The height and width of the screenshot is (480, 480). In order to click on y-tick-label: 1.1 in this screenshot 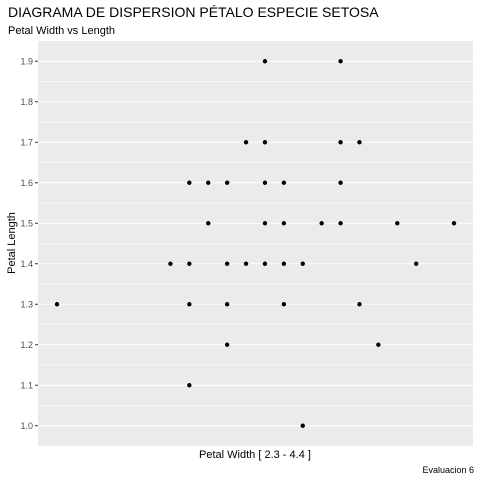, I will do `click(26, 385)`.